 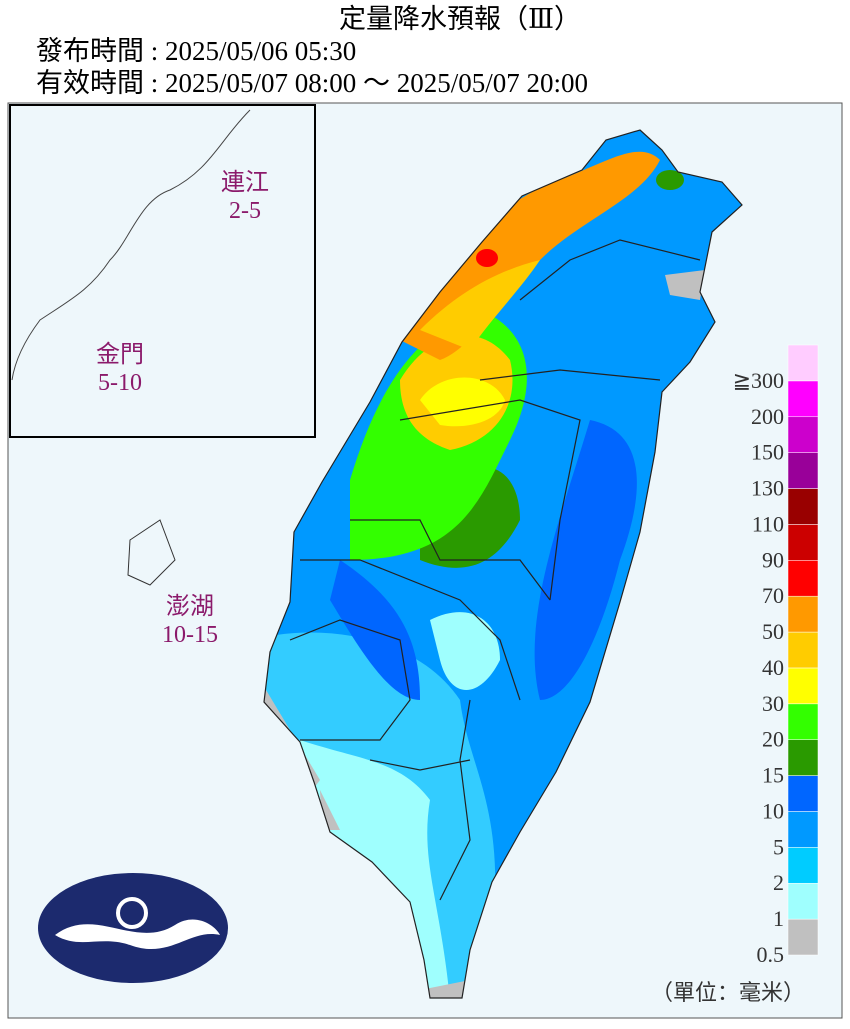 What do you see at coordinates (767, 452) in the screenshot?
I see `legend-label: 150` at bounding box center [767, 452].